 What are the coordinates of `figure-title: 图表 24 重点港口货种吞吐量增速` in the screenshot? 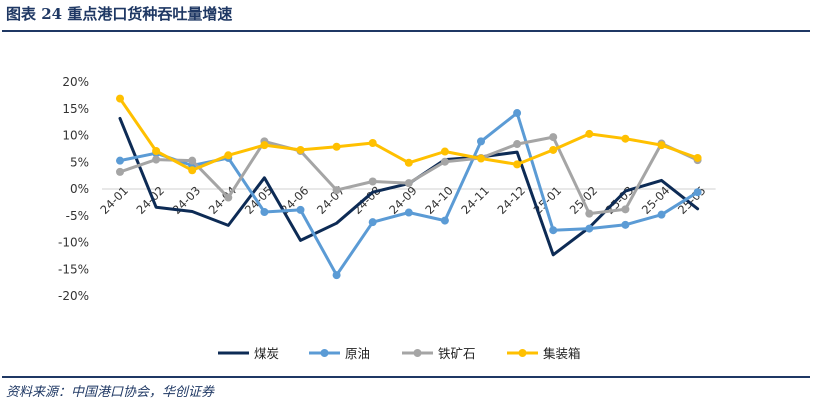 It's located at (119, 14).